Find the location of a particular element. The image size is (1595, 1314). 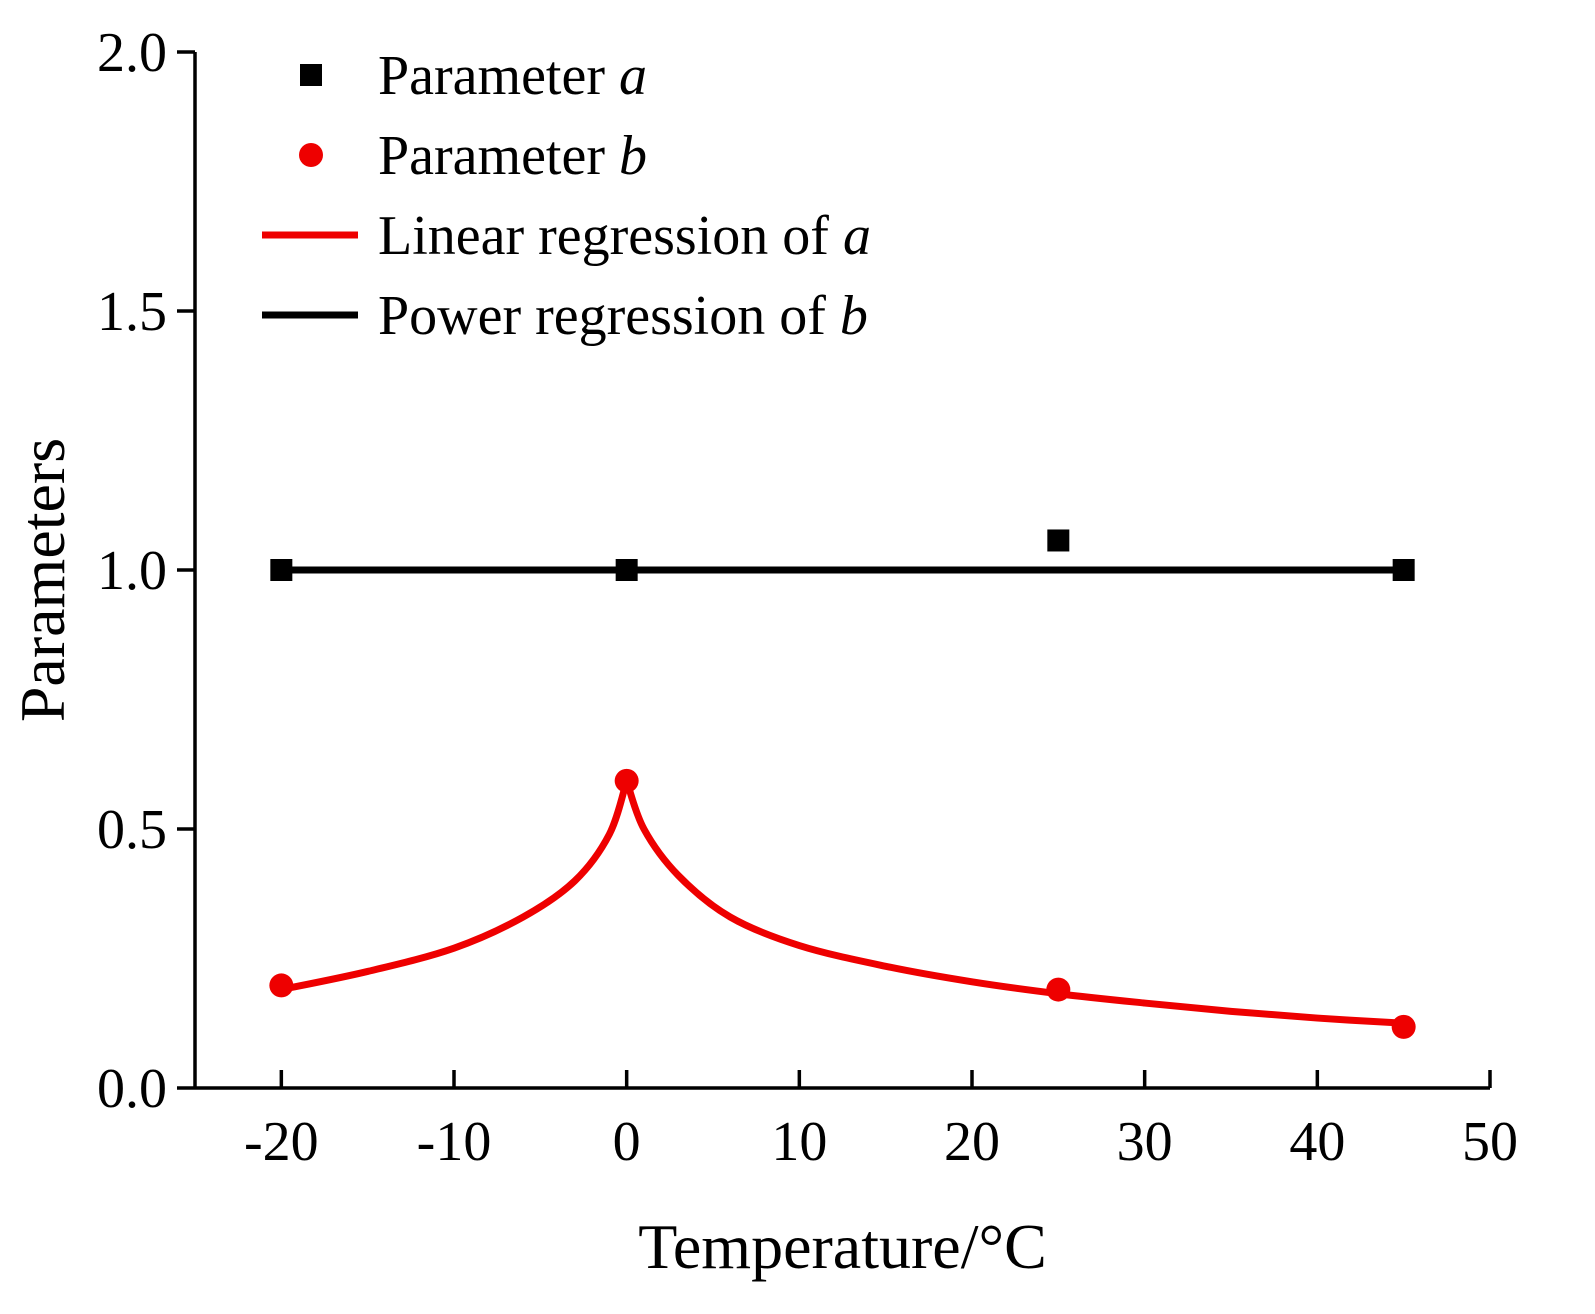

x-ticks: -20 -10 0 10 20 30 40 50 is located at coordinates (881, 1121).